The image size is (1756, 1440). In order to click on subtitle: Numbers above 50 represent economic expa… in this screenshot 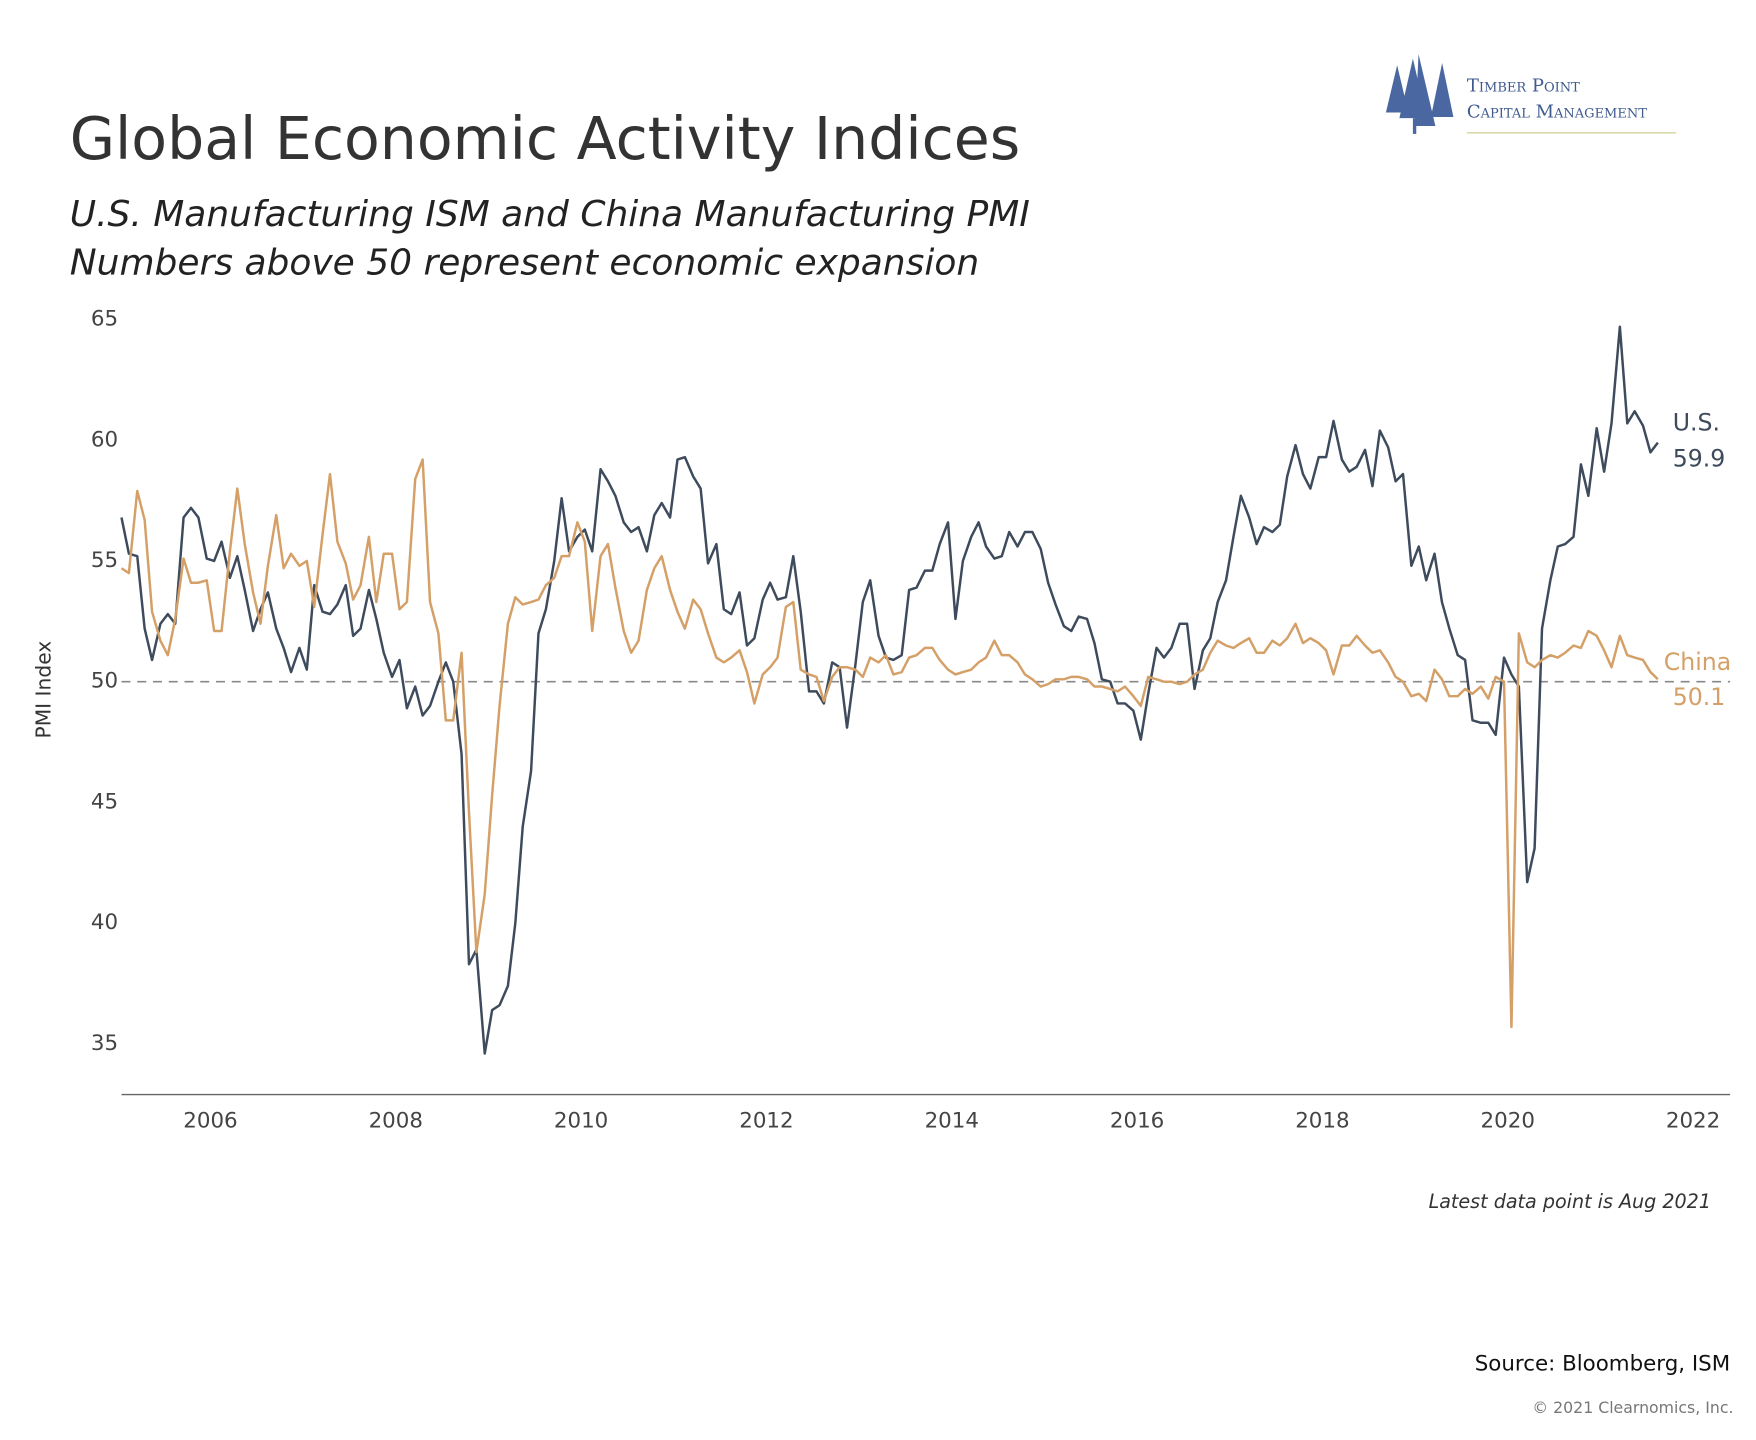, I will do `click(524, 262)`.